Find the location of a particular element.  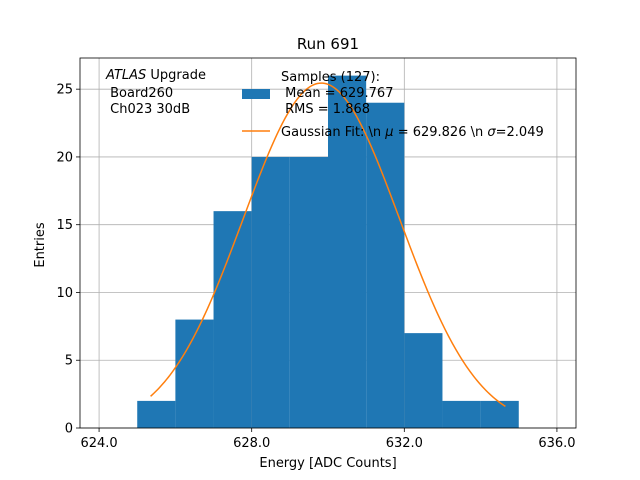

x-tick-label: 624.0 is located at coordinates (98, 443).